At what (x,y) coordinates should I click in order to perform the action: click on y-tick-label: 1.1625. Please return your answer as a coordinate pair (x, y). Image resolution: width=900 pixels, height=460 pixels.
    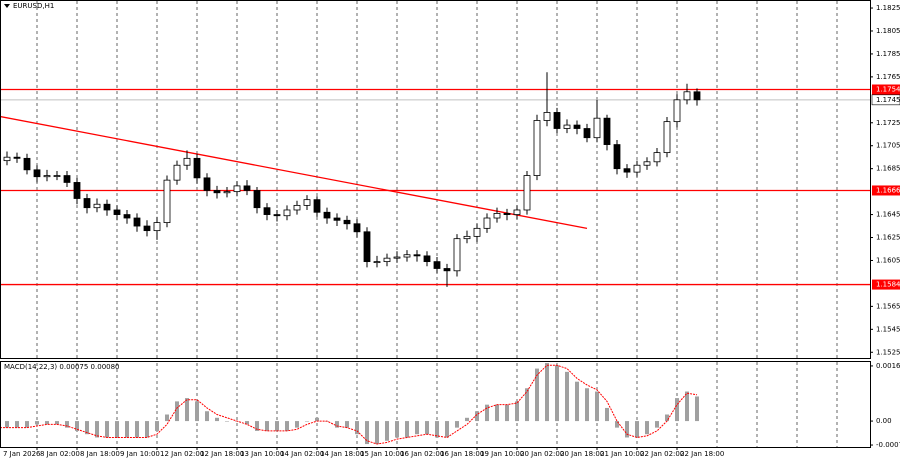
    Looking at the image, I should click on (888, 238).